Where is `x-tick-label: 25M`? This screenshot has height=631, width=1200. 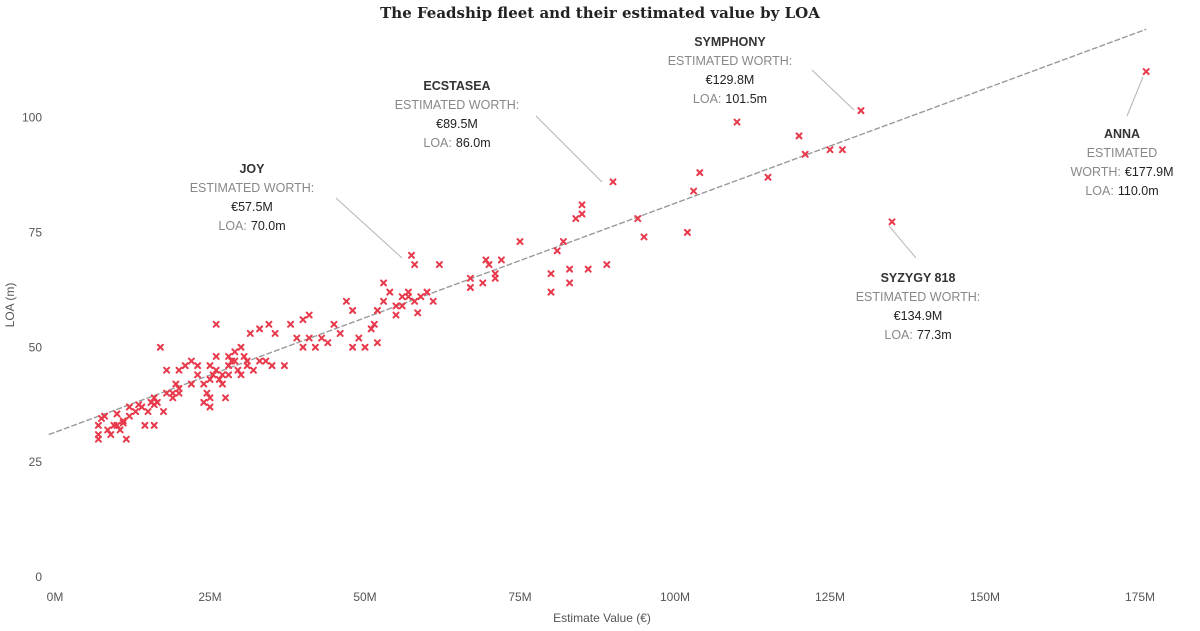 x-tick-label: 25M is located at coordinates (209, 597).